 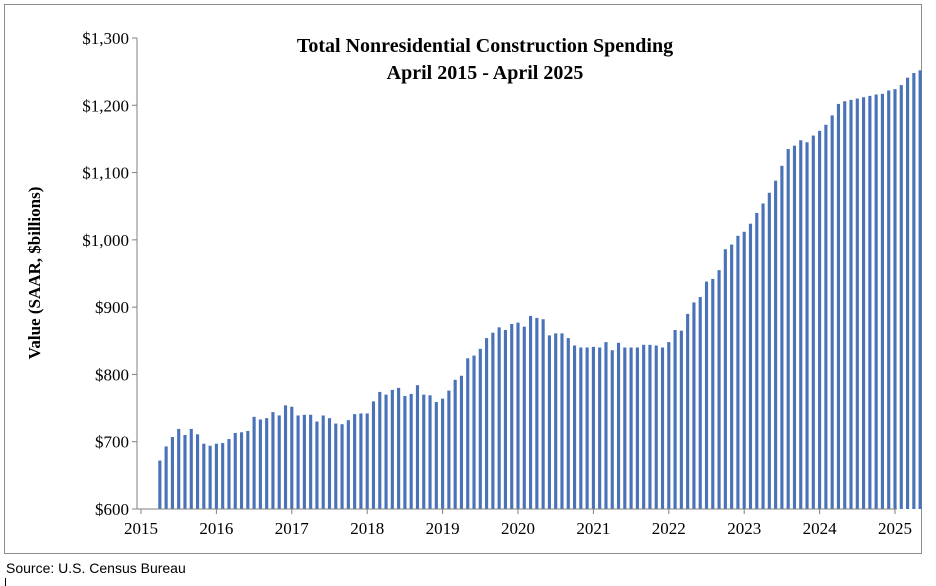 What do you see at coordinates (518, 528) in the screenshot?
I see `x-tick-label: 2020` at bounding box center [518, 528].